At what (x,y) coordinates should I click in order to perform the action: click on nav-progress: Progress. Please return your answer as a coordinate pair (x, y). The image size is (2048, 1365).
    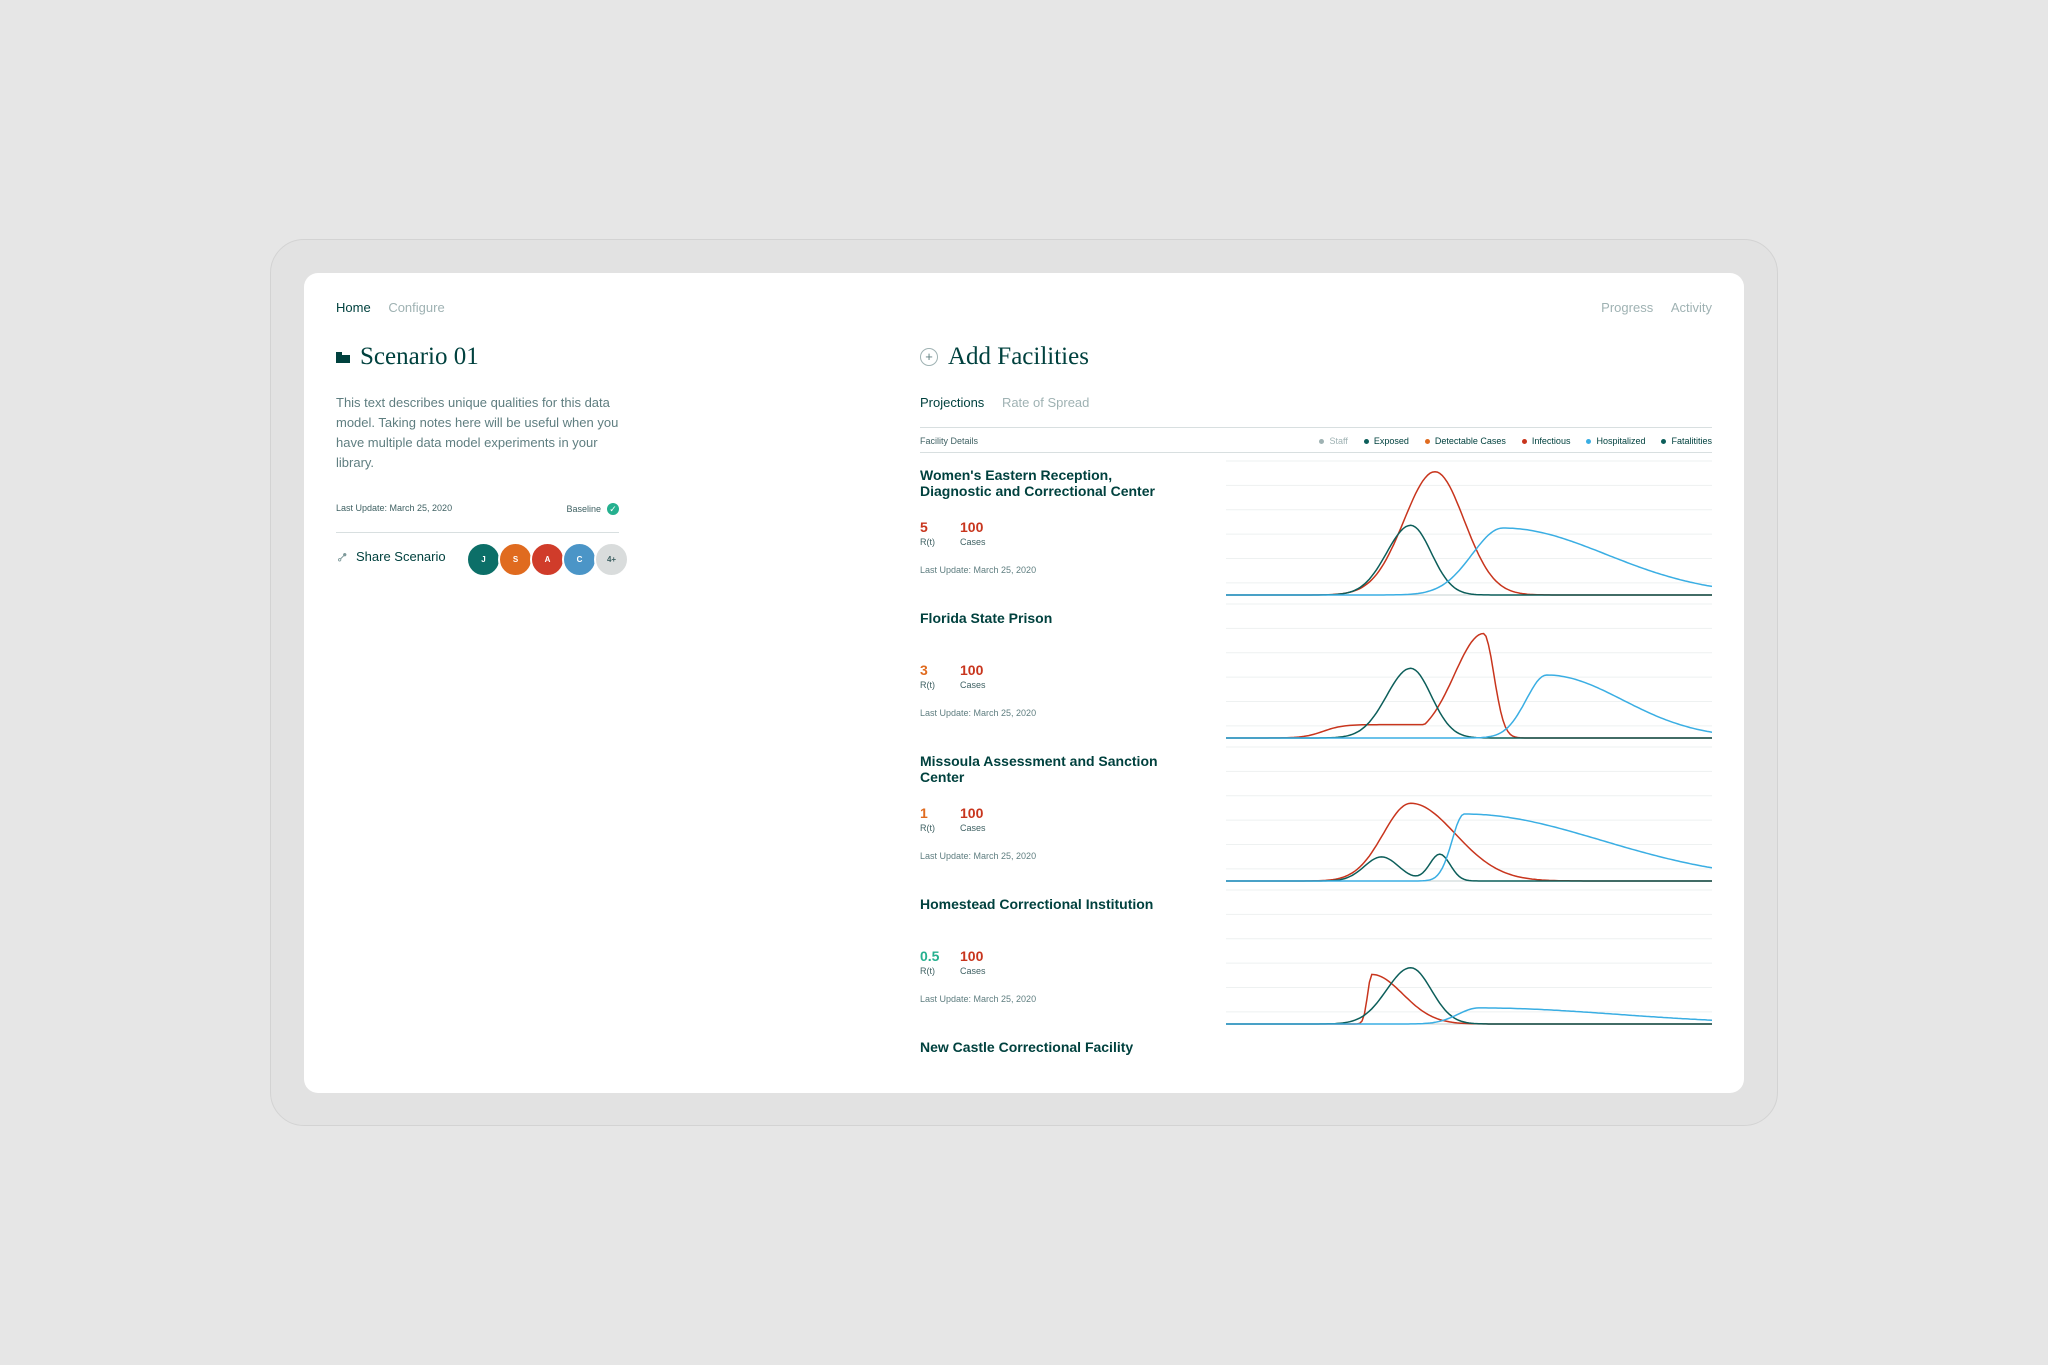
    Looking at the image, I should click on (1627, 307).